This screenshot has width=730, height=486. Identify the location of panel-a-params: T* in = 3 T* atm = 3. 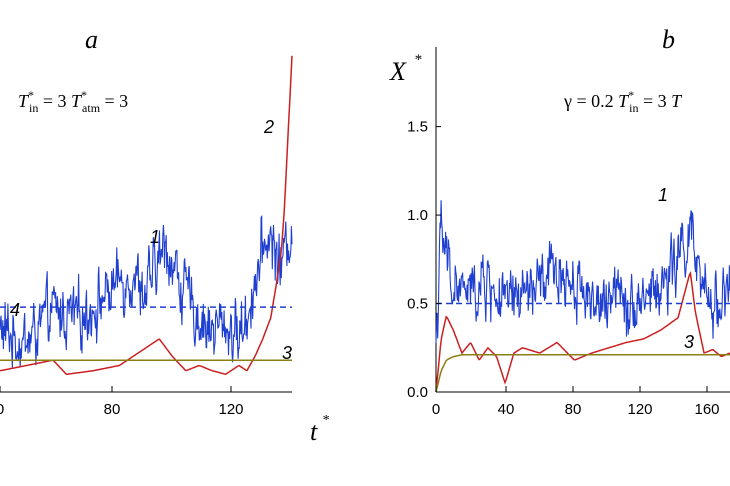
(73, 101).